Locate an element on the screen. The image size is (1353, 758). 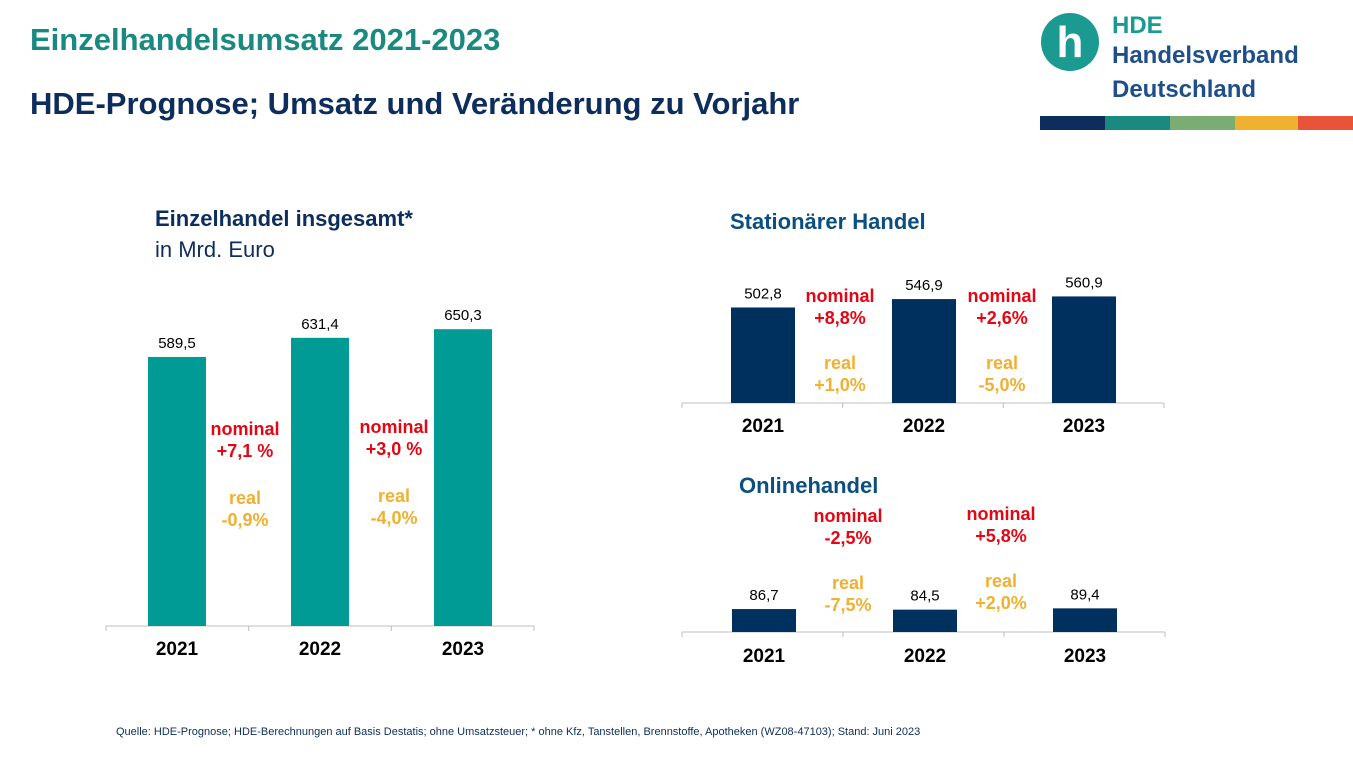
data-label: 86,7 is located at coordinates (763, 595).